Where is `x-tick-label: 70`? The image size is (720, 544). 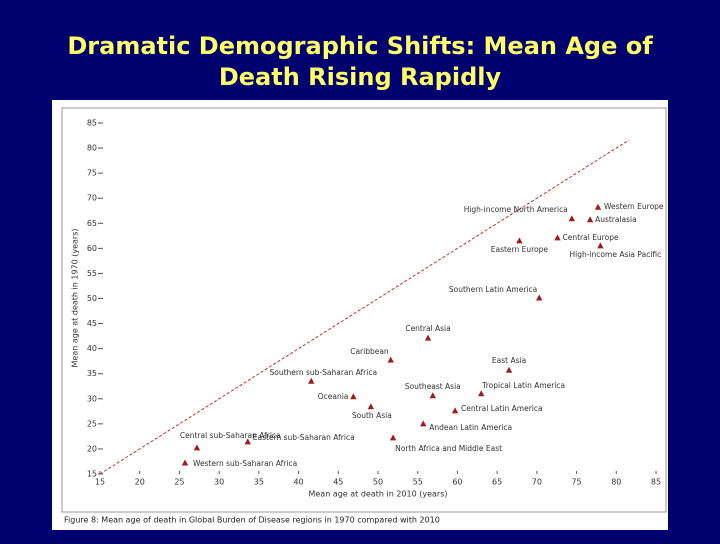
x-tick-label: 70 is located at coordinates (537, 482).